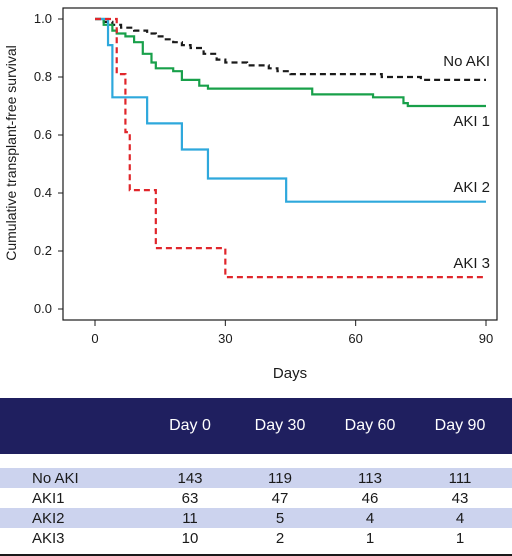 The image size is (512, 556). What do you see at coordinates (43, 192) in the screenshot?
I see `y-tick-label: 0.4` at bounding box center [43, 192].